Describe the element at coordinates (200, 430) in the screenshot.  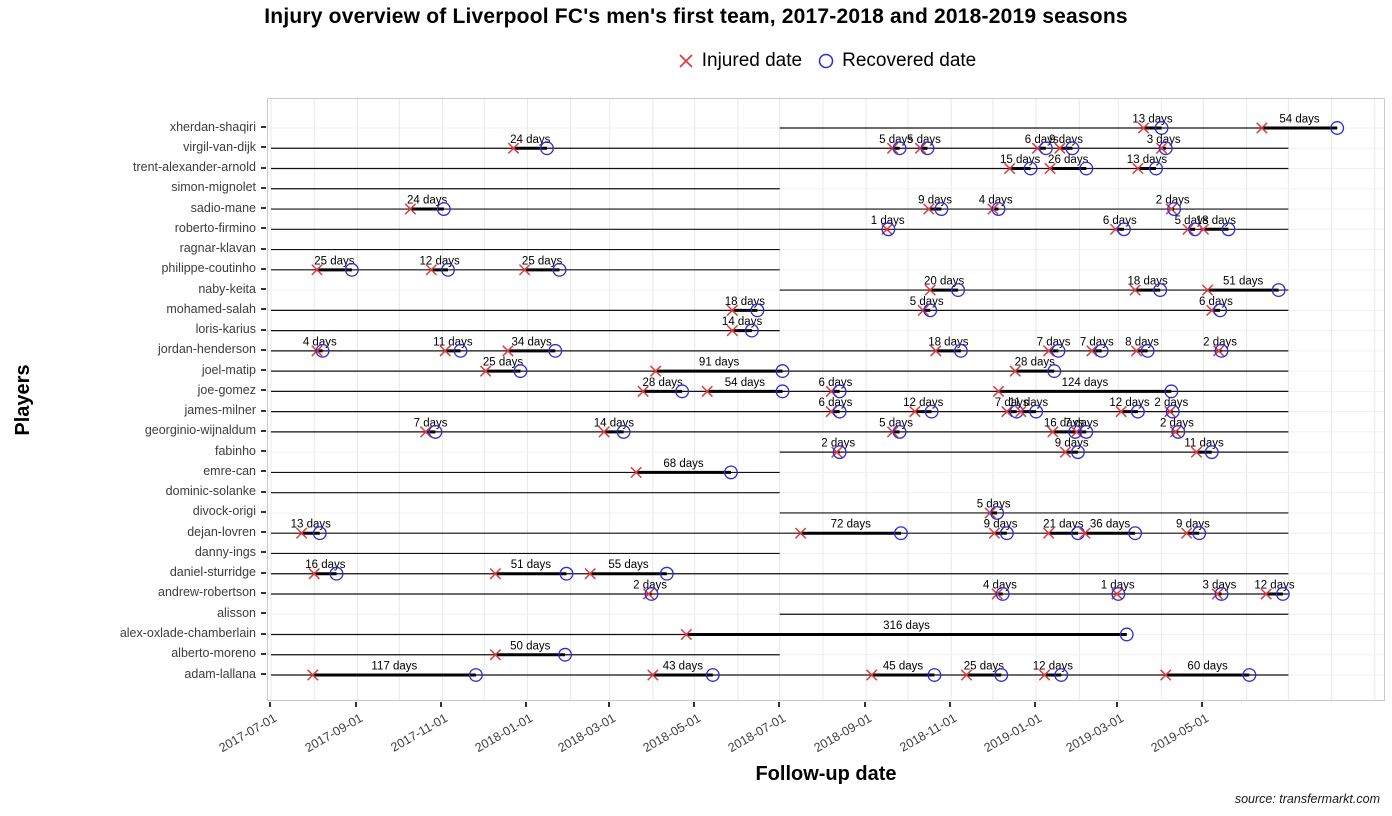
I see `player-label: georginio-wijnaldum` at that location.